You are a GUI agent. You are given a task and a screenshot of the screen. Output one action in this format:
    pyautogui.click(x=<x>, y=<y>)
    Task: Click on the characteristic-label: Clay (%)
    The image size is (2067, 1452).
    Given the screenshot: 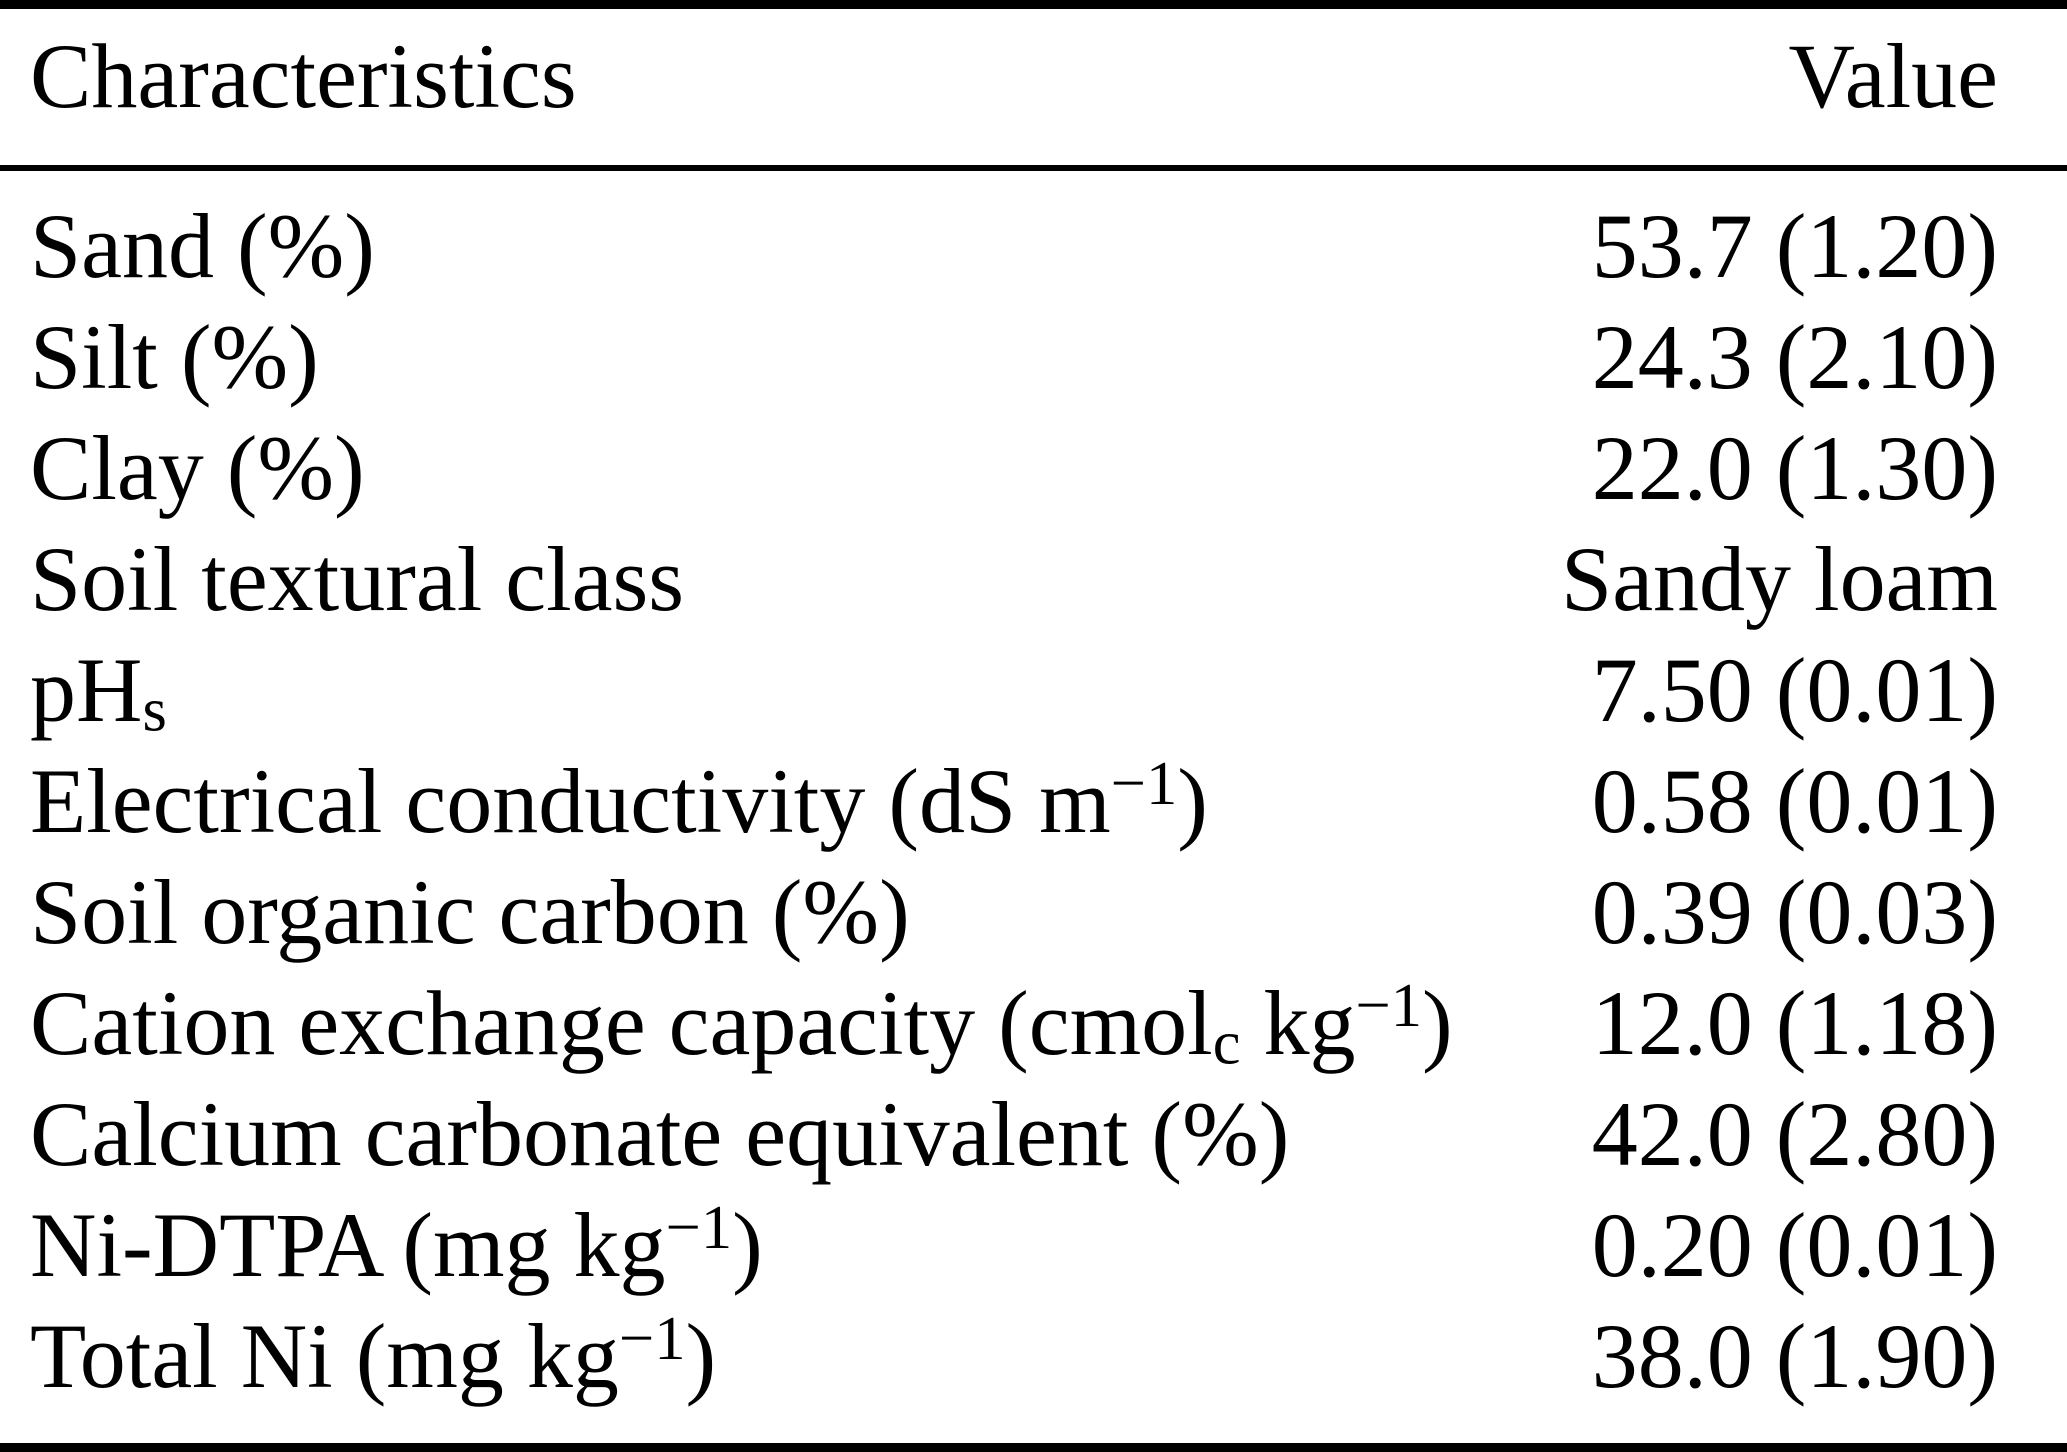 What is the action you would take?
    pyautogui.click(x=197, y=468)
    